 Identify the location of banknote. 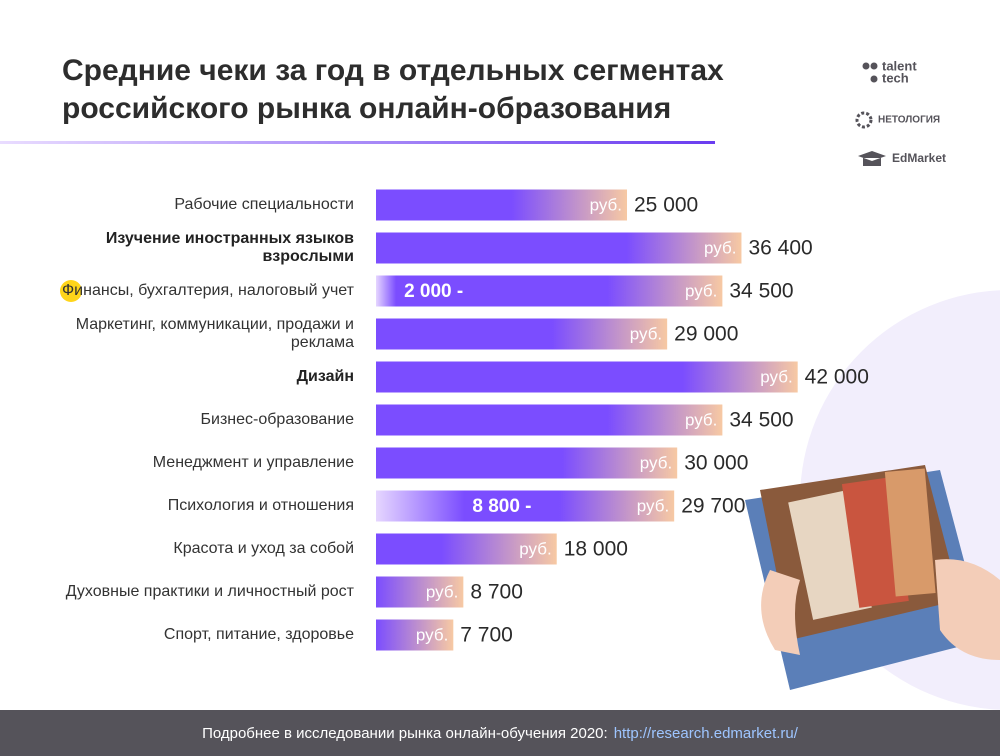
(910, 532).